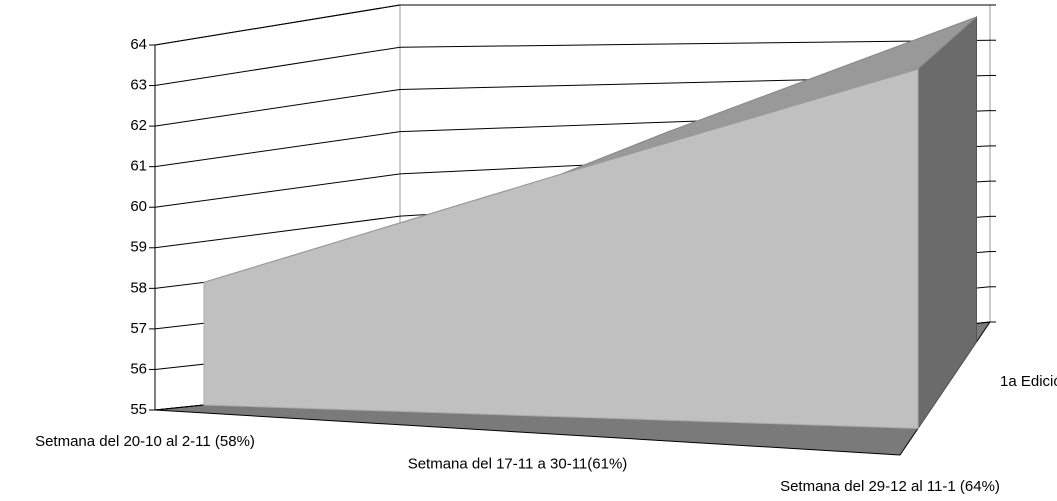 Image resolution: width=1057 pixels, height=501 pixels. What do you see at coordinates (138, 166) in the screenshot?
I see `y-tick-label: 61` at bounding box center [138, 166].